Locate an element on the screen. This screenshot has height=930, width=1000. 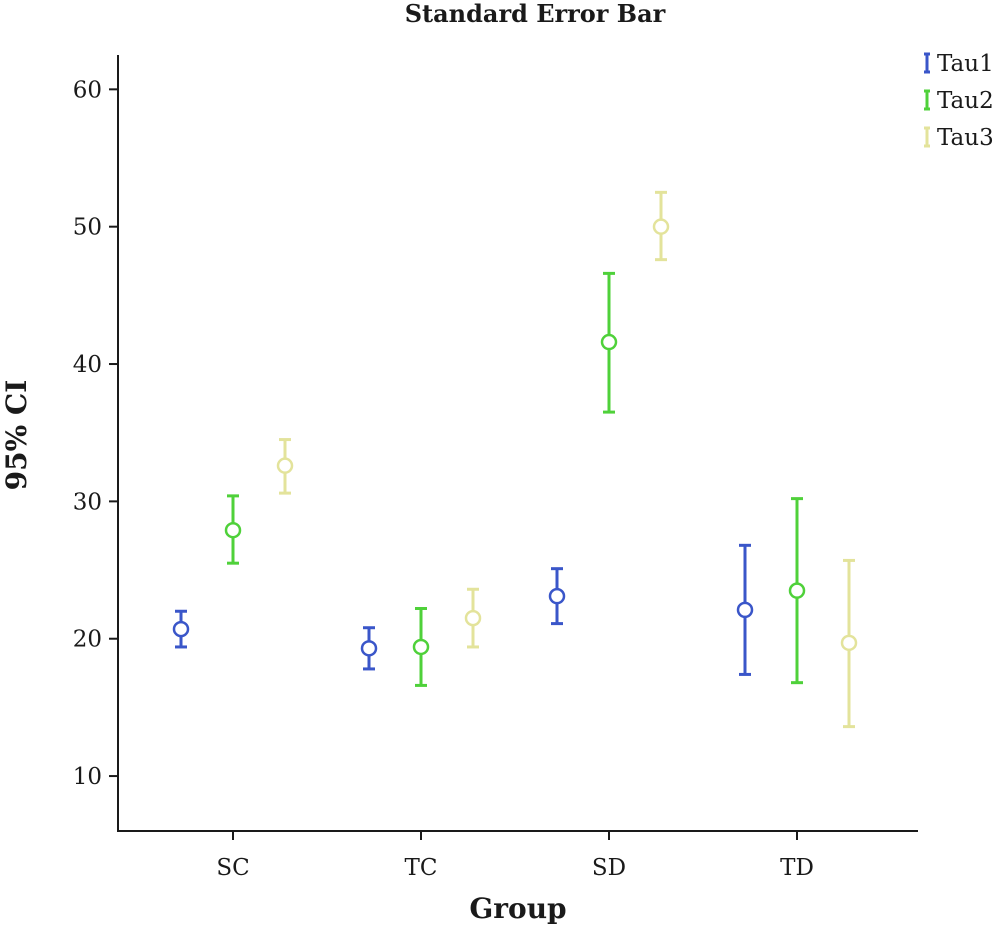
legend: Tau1 Tau2 Tau3 is located at coordinates (959, 101).